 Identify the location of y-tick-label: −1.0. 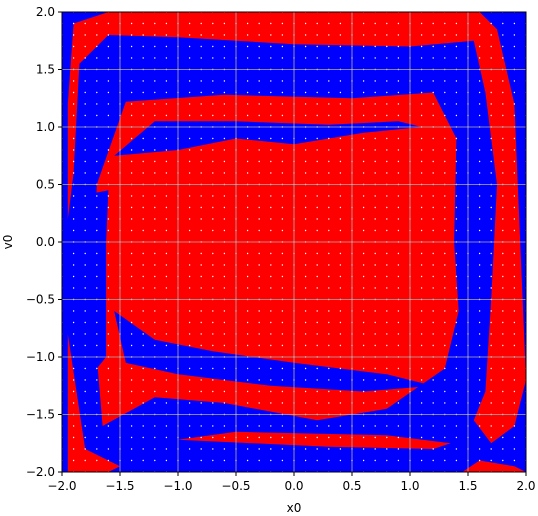
(40, 357).